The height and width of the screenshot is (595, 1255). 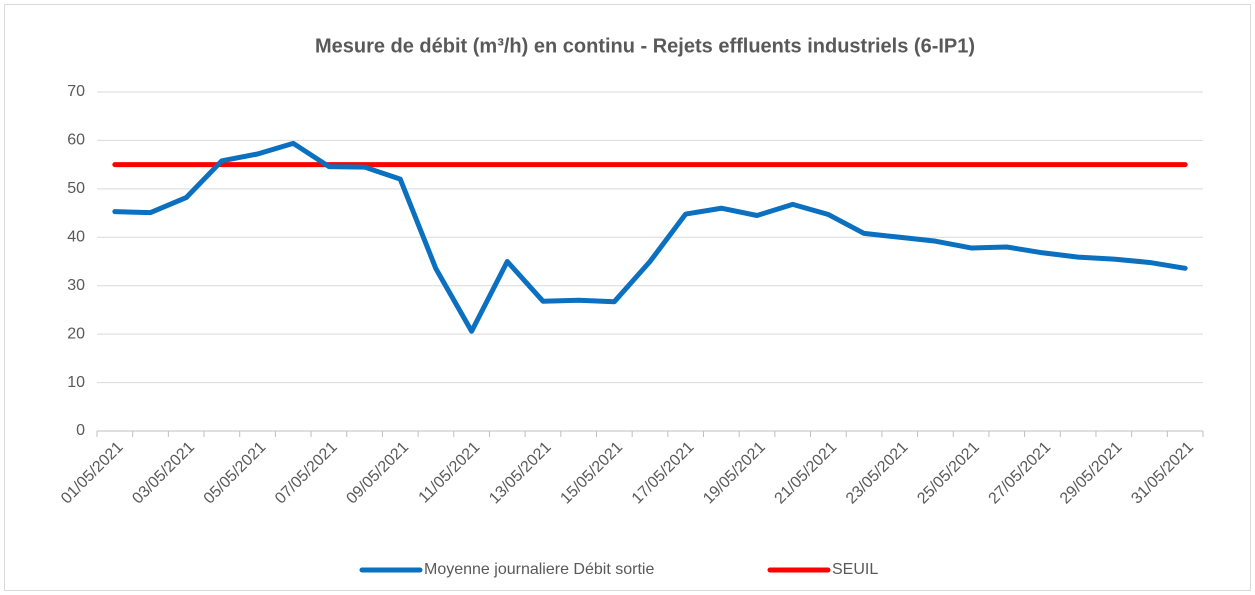 What do you see at coordinates (80, 430) in the screenshot?
I see `y-tick-label: 0` at bounding box center [80, 430].